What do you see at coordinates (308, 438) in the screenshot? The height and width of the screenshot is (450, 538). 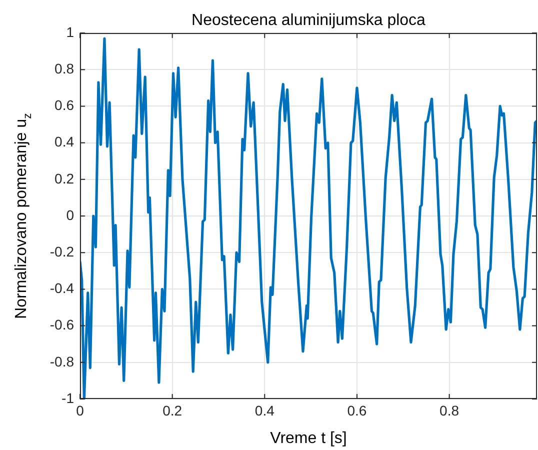 I see `x-axis-title: Vreme t [s]` at bounding box center [308, 438].